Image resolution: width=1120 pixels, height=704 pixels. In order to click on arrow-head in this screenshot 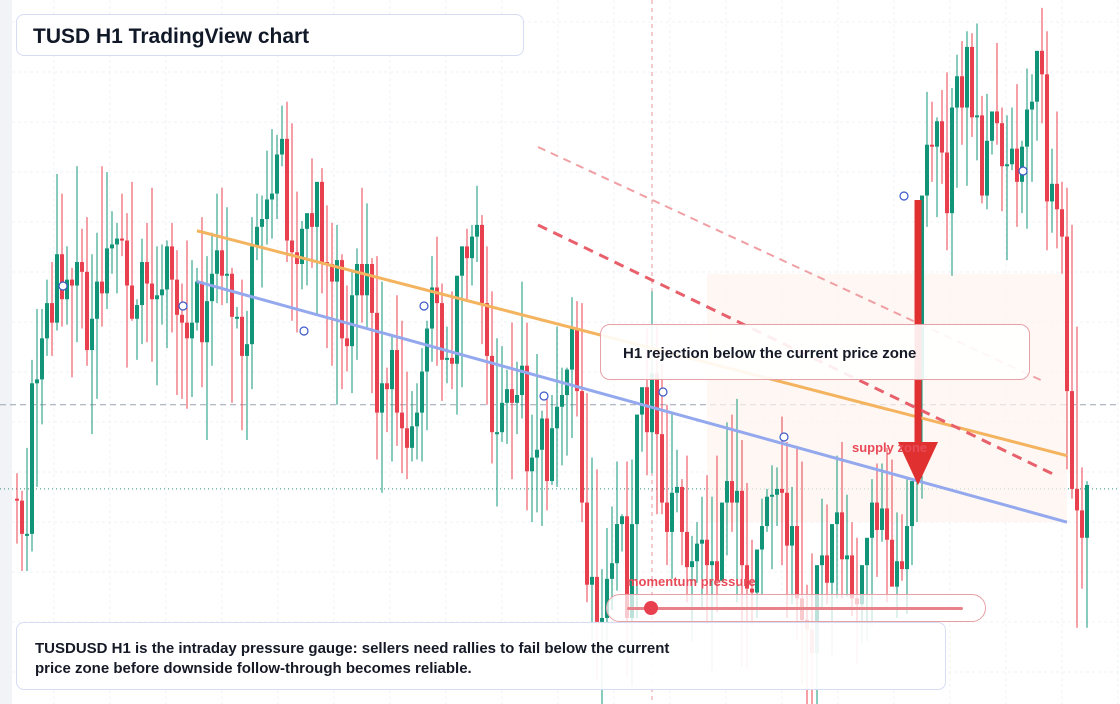, I will do `click(918, 463)`.